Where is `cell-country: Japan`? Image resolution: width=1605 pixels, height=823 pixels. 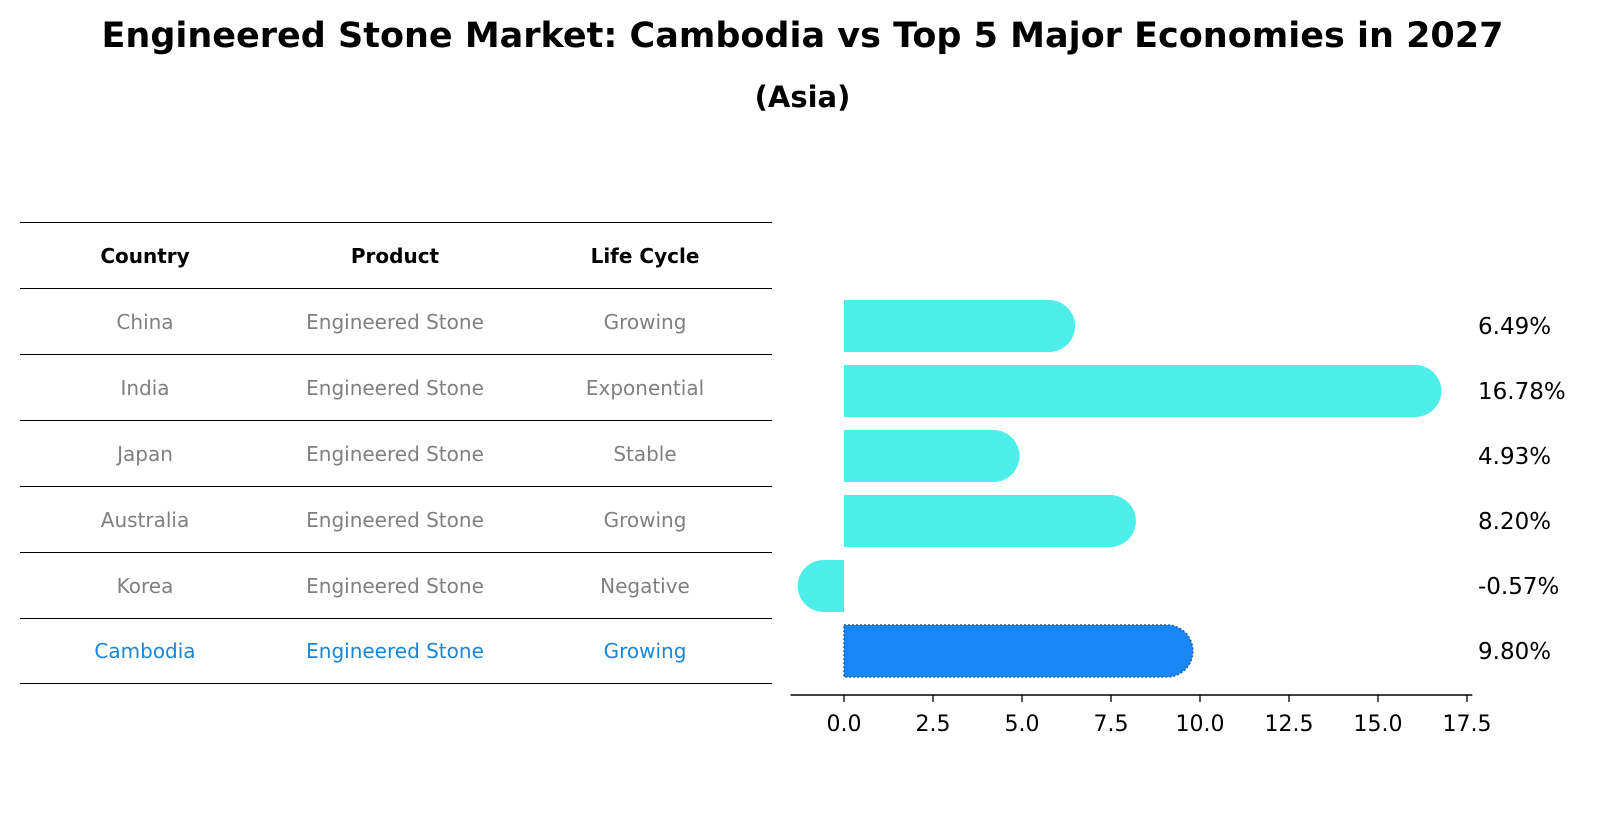 cell-country: Japan is located at coordinates (145, 453).